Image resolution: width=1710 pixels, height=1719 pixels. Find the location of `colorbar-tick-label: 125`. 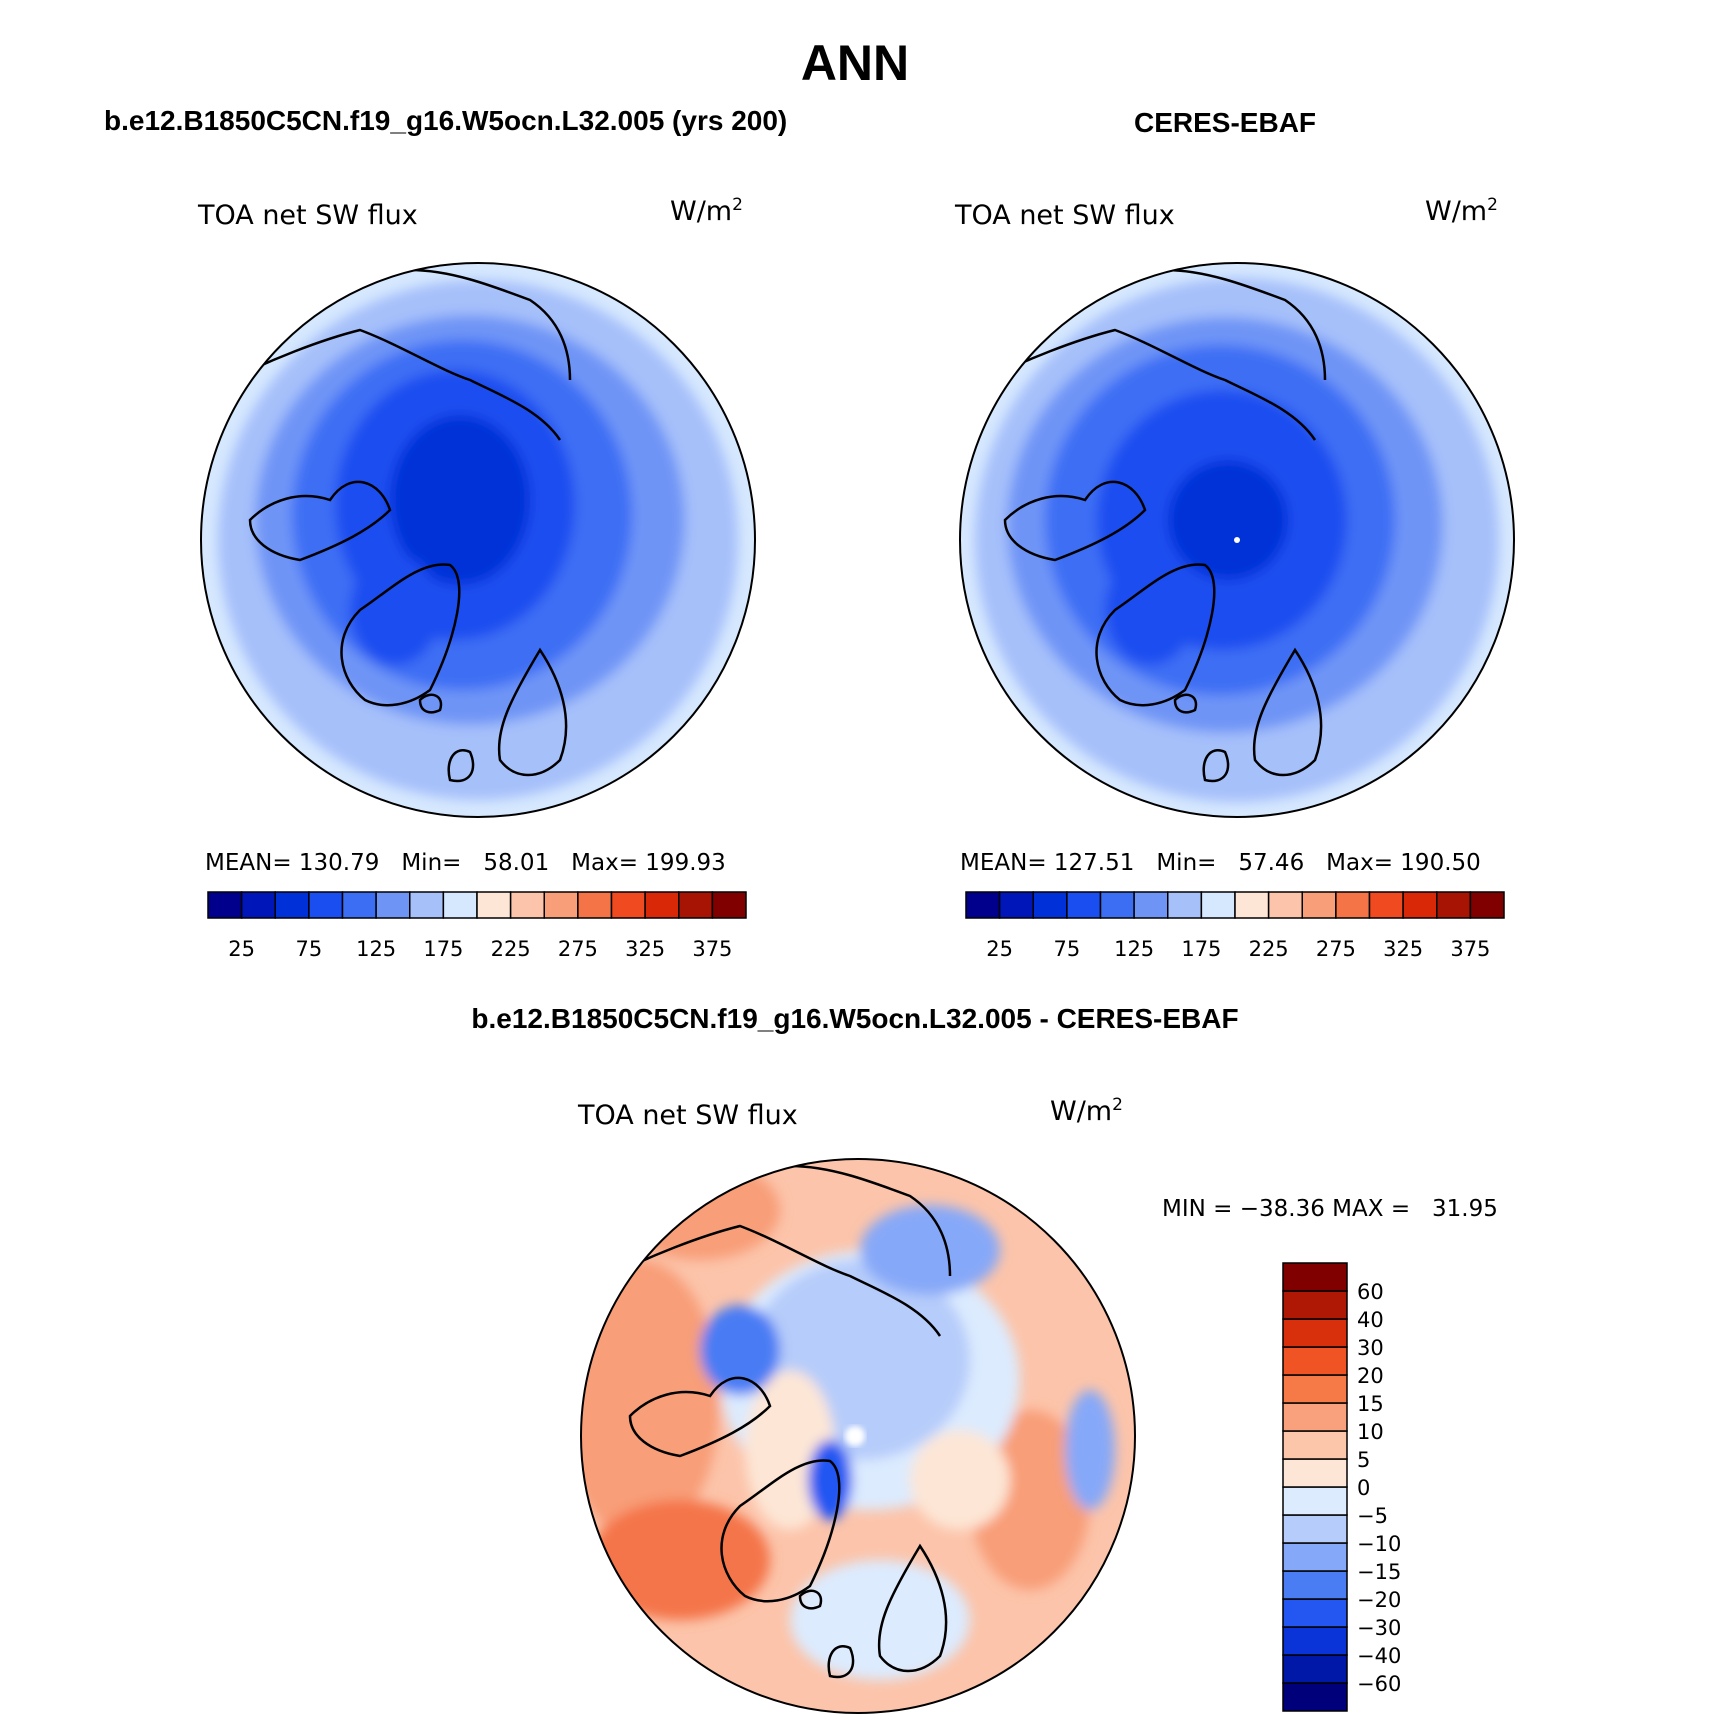

colorbar-tick-label: 125 is located at coordinates (1134, 949).